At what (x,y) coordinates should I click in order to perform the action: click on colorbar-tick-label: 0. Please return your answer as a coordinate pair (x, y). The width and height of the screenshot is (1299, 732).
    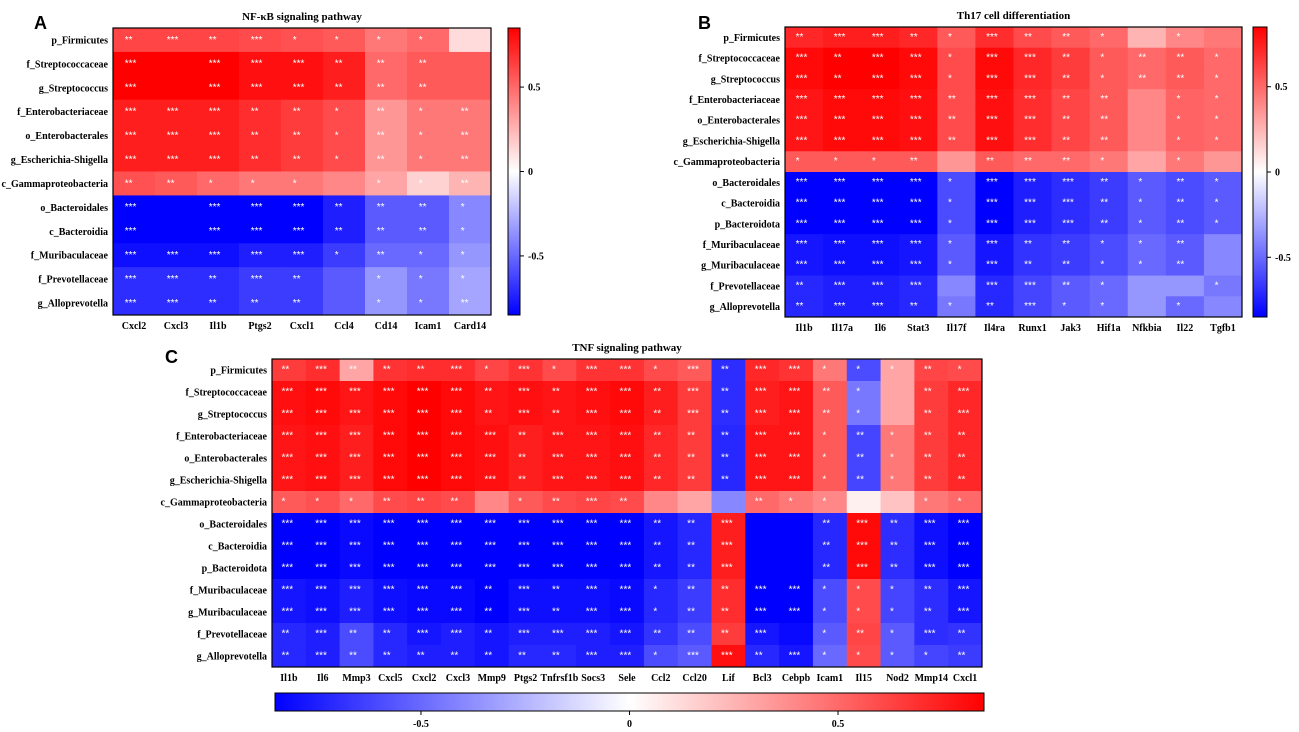
    Looking at the image, I should click on (1277, 173).